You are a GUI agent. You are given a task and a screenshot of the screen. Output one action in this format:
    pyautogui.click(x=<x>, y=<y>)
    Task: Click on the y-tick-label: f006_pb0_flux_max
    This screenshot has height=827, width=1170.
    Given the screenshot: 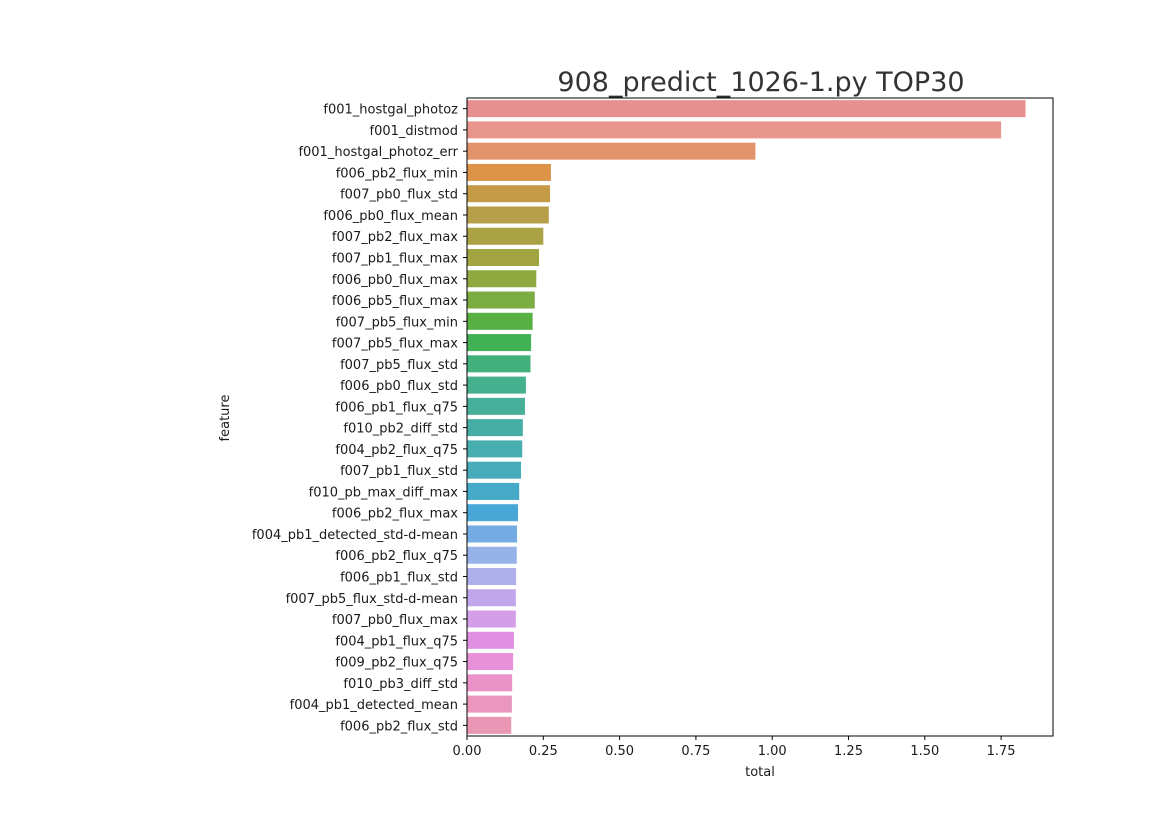 What is the action you would take?
    pyautogui.click(x=395, y=280)
    